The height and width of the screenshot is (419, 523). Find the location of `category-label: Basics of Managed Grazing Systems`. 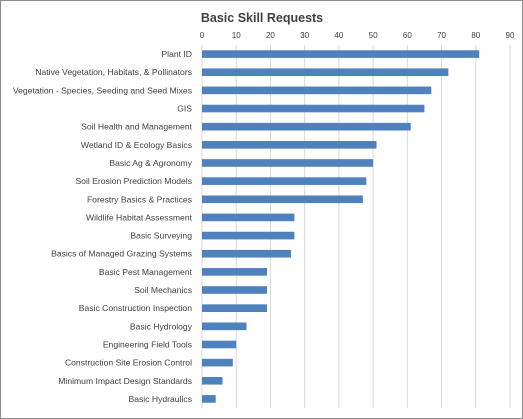

category-label: Basics of Managed Grazing Systems is located at coordinates (121, 254).